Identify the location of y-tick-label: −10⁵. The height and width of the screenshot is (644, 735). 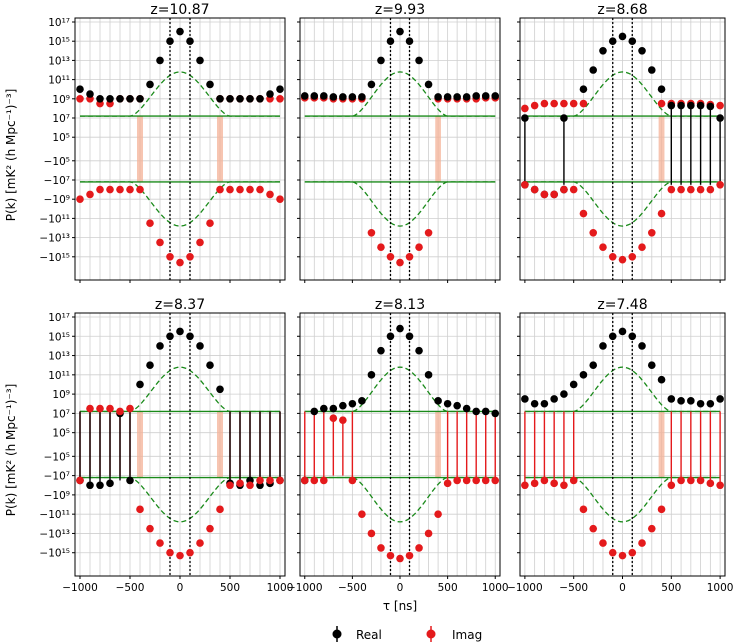
(57, 457).